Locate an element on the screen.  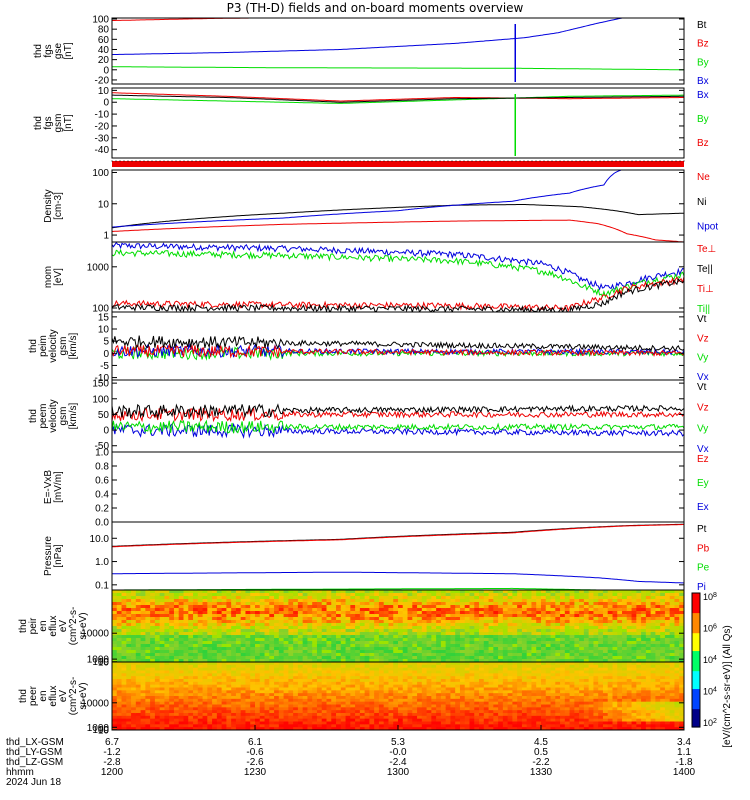
series-line-Vt is located at coordinates (398, 411).